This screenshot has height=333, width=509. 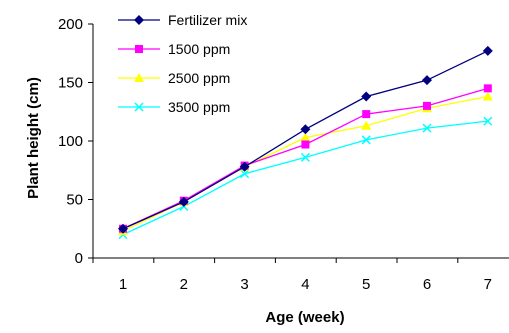 I want to click on legend-label-3: 3500 ppm, so click(x=199, y=107).